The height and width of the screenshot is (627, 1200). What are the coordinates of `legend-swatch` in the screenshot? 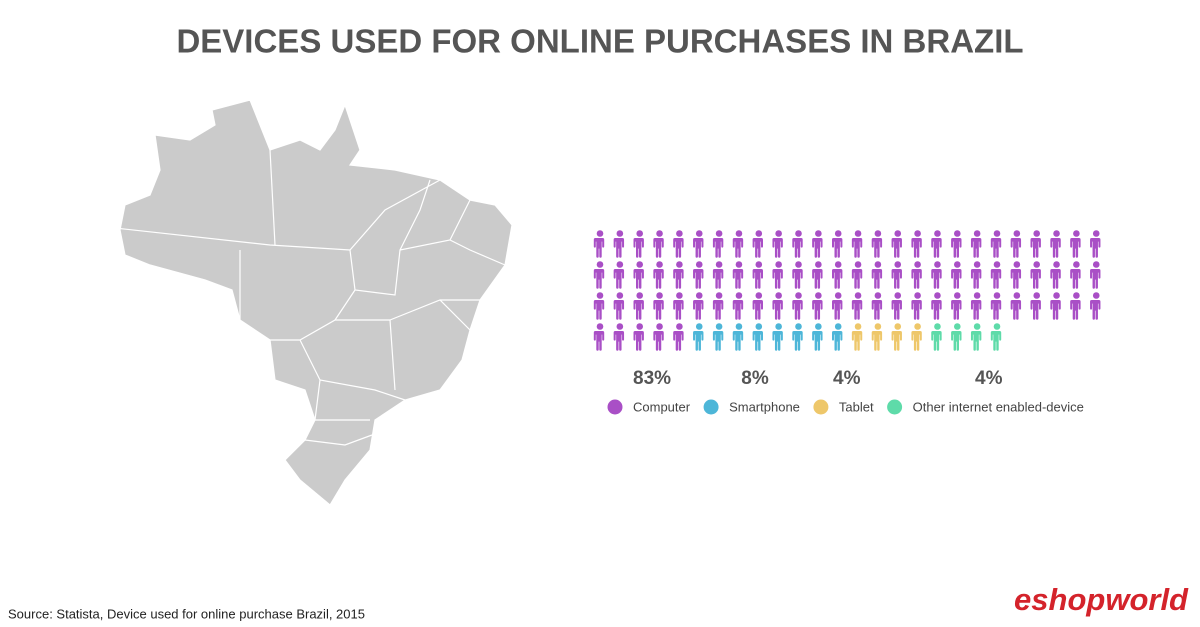 It's located at (615, 407).